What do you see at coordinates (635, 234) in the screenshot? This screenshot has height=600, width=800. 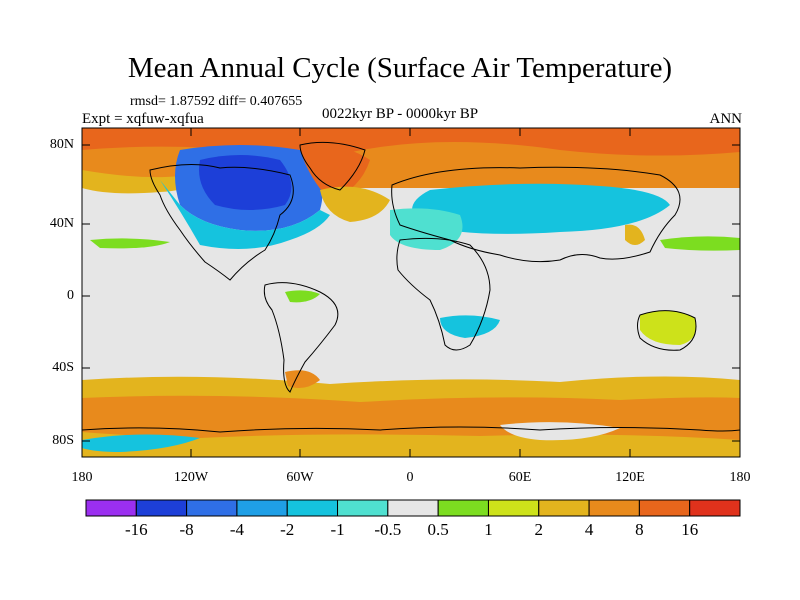 I see `east-asia-warm-patch` at bounding box center [635, 234].